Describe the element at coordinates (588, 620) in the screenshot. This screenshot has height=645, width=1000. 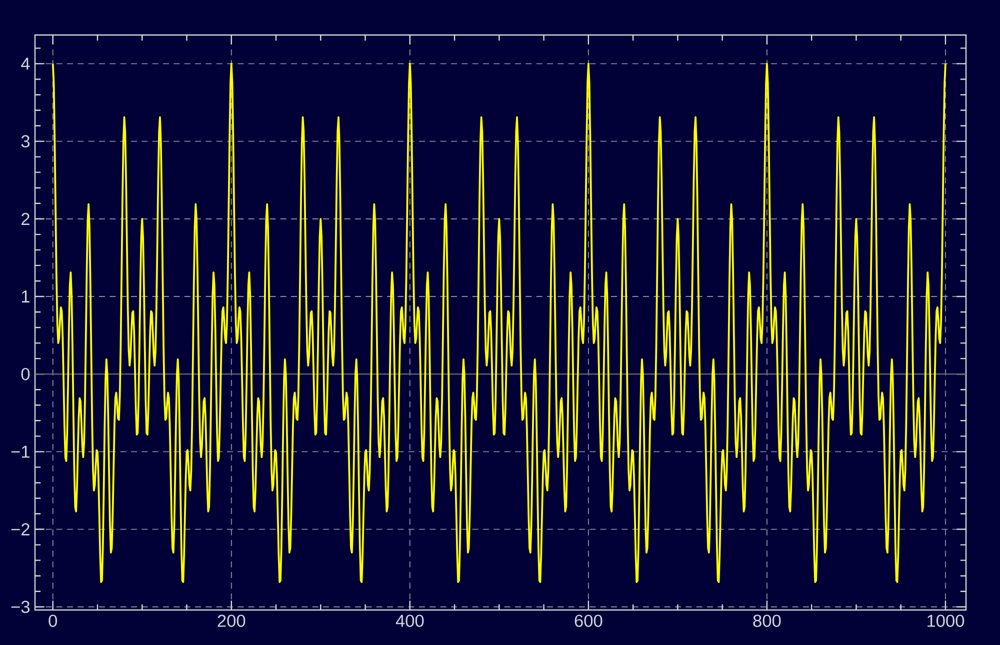
I see `x-tick-label: 600` at that location.